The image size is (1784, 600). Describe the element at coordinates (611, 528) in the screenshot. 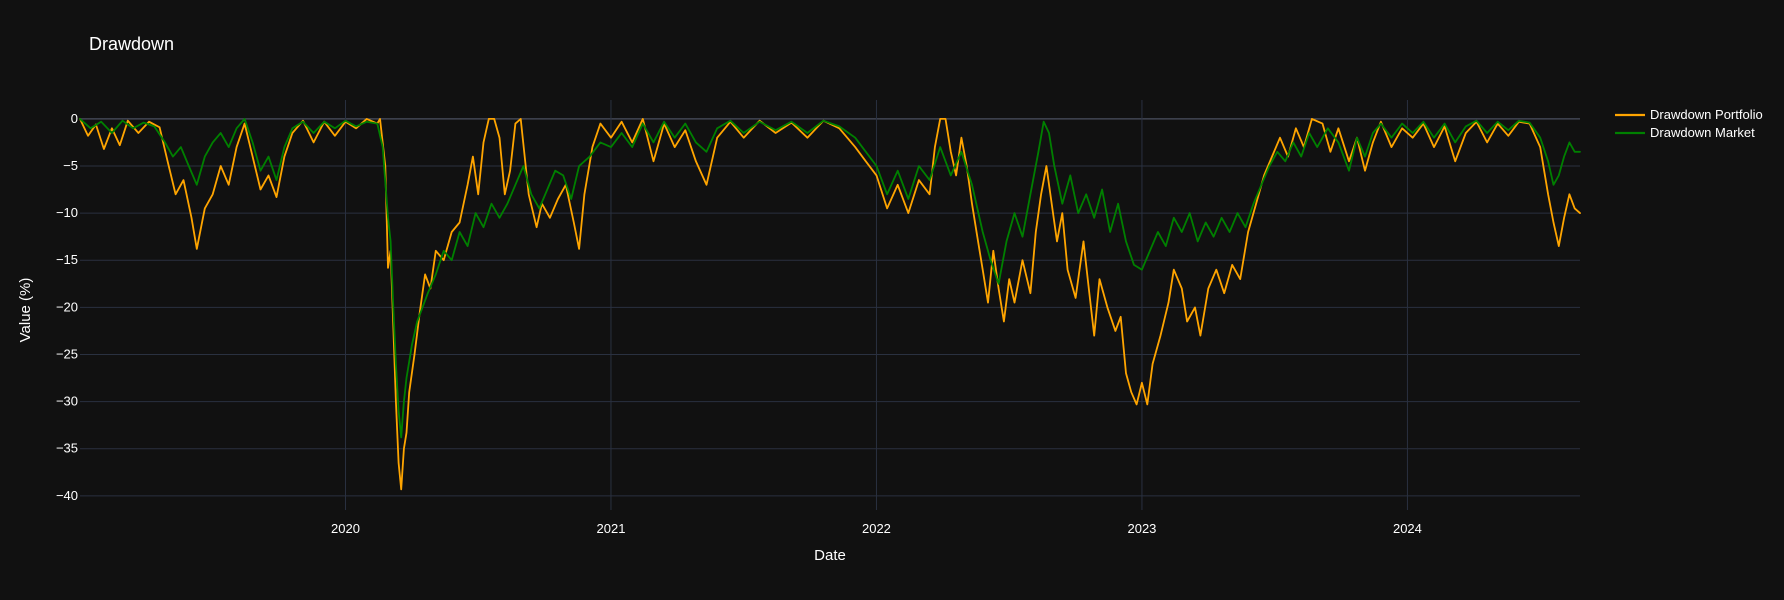

I see `x-tick-label: 2021` at that location.